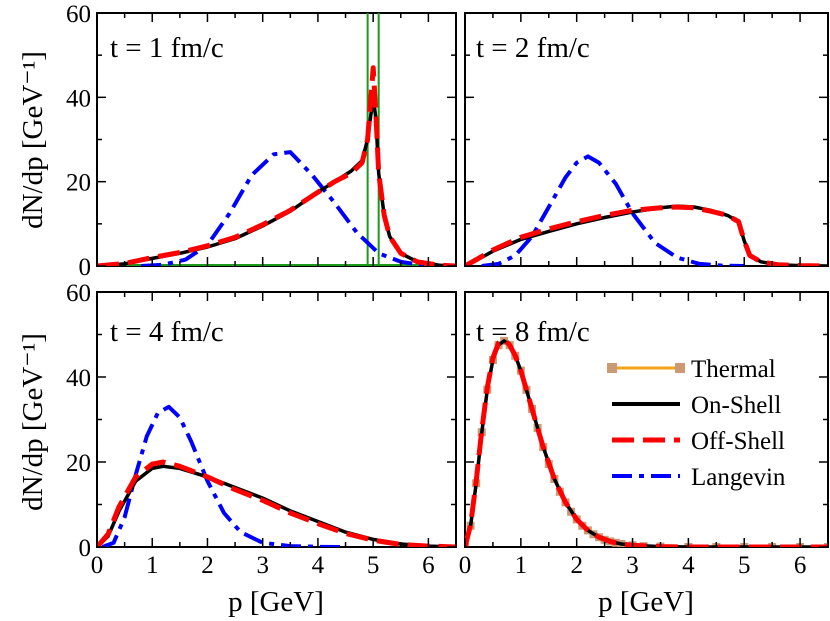 Image resolution: width=830 pixels, height=621 pixels. What do you see at coordinates (167, 48) in the screenshot?
I see `panel-label-t1: t = 1 fm/c` at bounding box center [167, 48].